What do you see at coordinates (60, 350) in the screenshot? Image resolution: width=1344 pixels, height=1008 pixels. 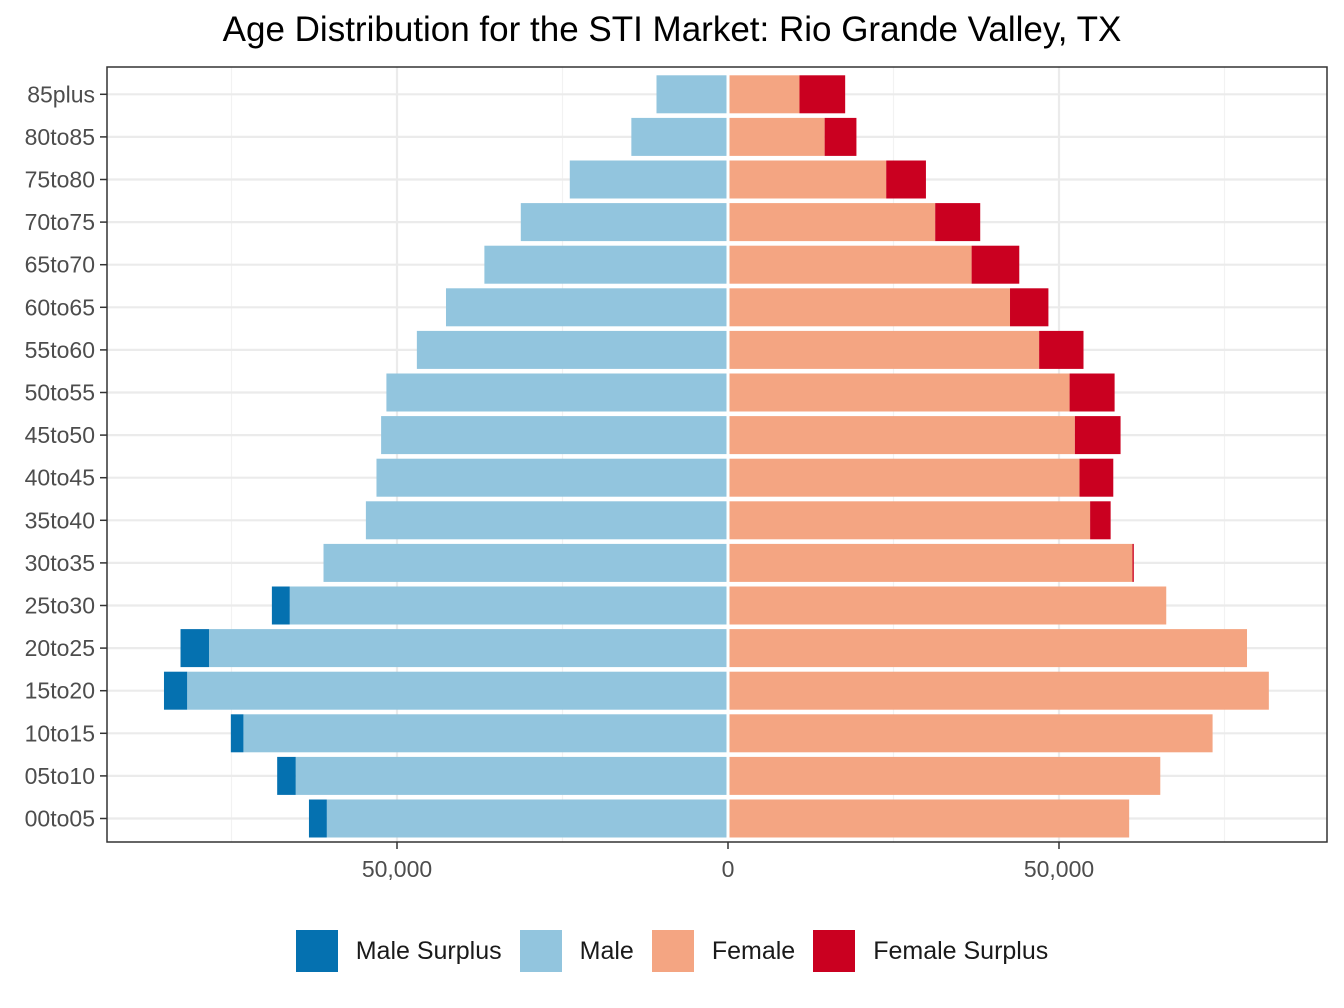 I see `y-tick-label: 55to60` at bounding box center [60, 350].